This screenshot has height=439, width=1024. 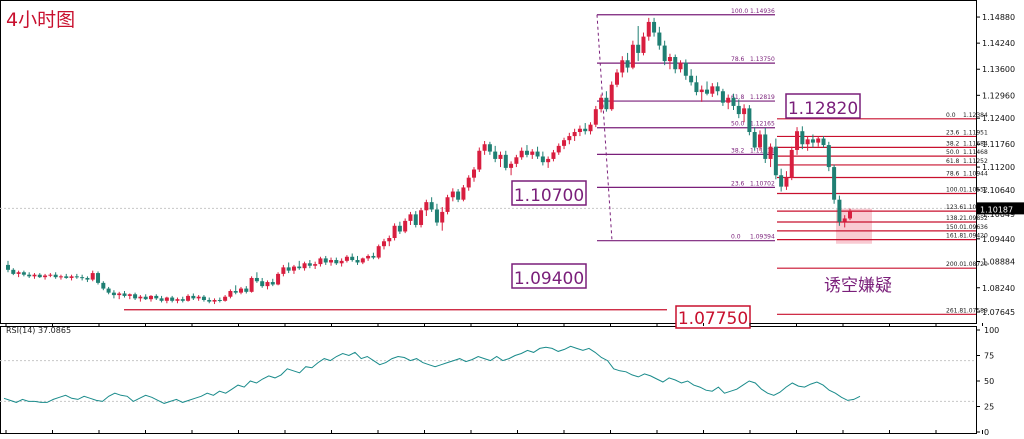 I want to click on fib-upper-price: 1.09394, so click(x=762, y=237).